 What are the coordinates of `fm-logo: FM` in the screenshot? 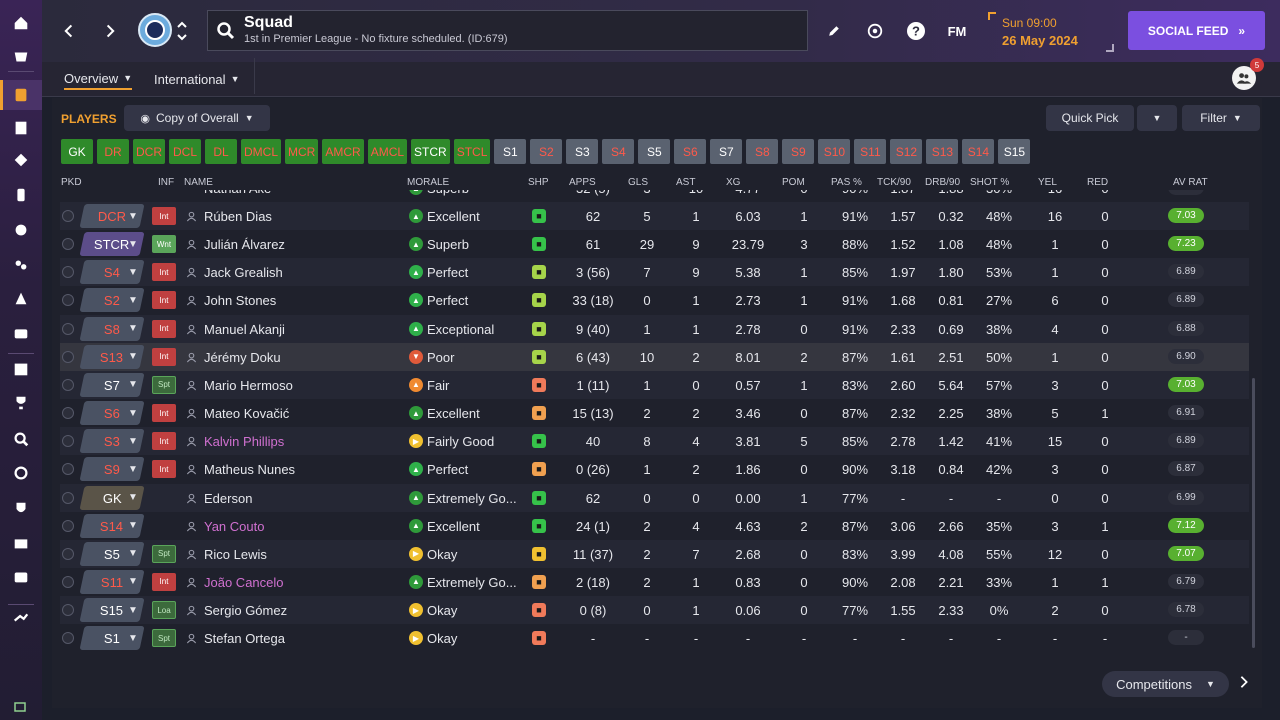 It's located at (957, 31).